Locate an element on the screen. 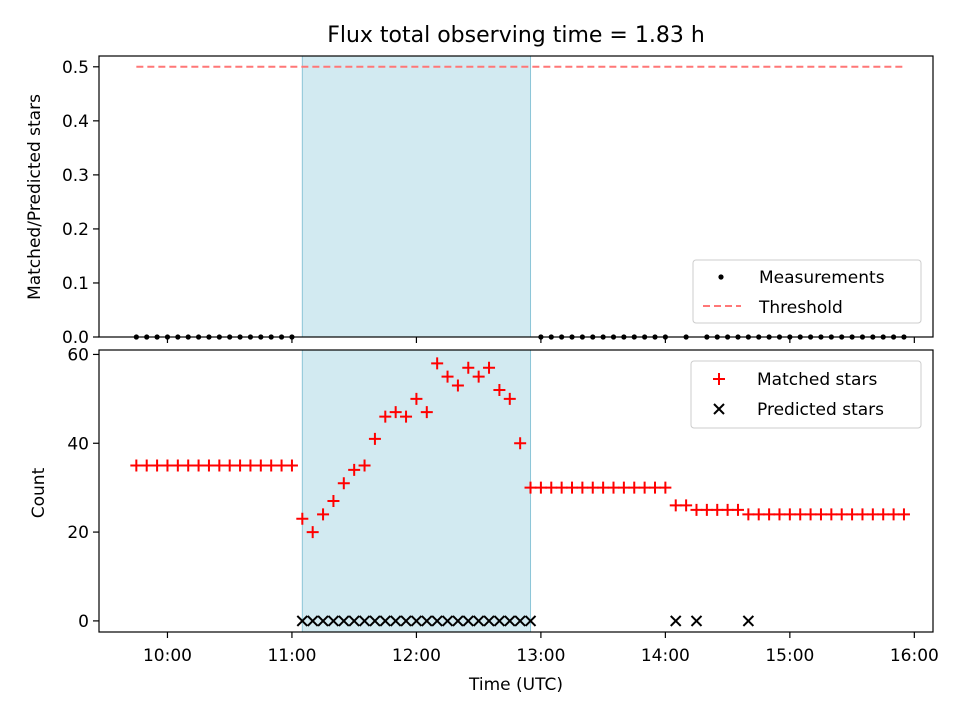 This screenshot has height=720, width=960. x-tick-label: 16:00 is located at coordinates (914, 656).